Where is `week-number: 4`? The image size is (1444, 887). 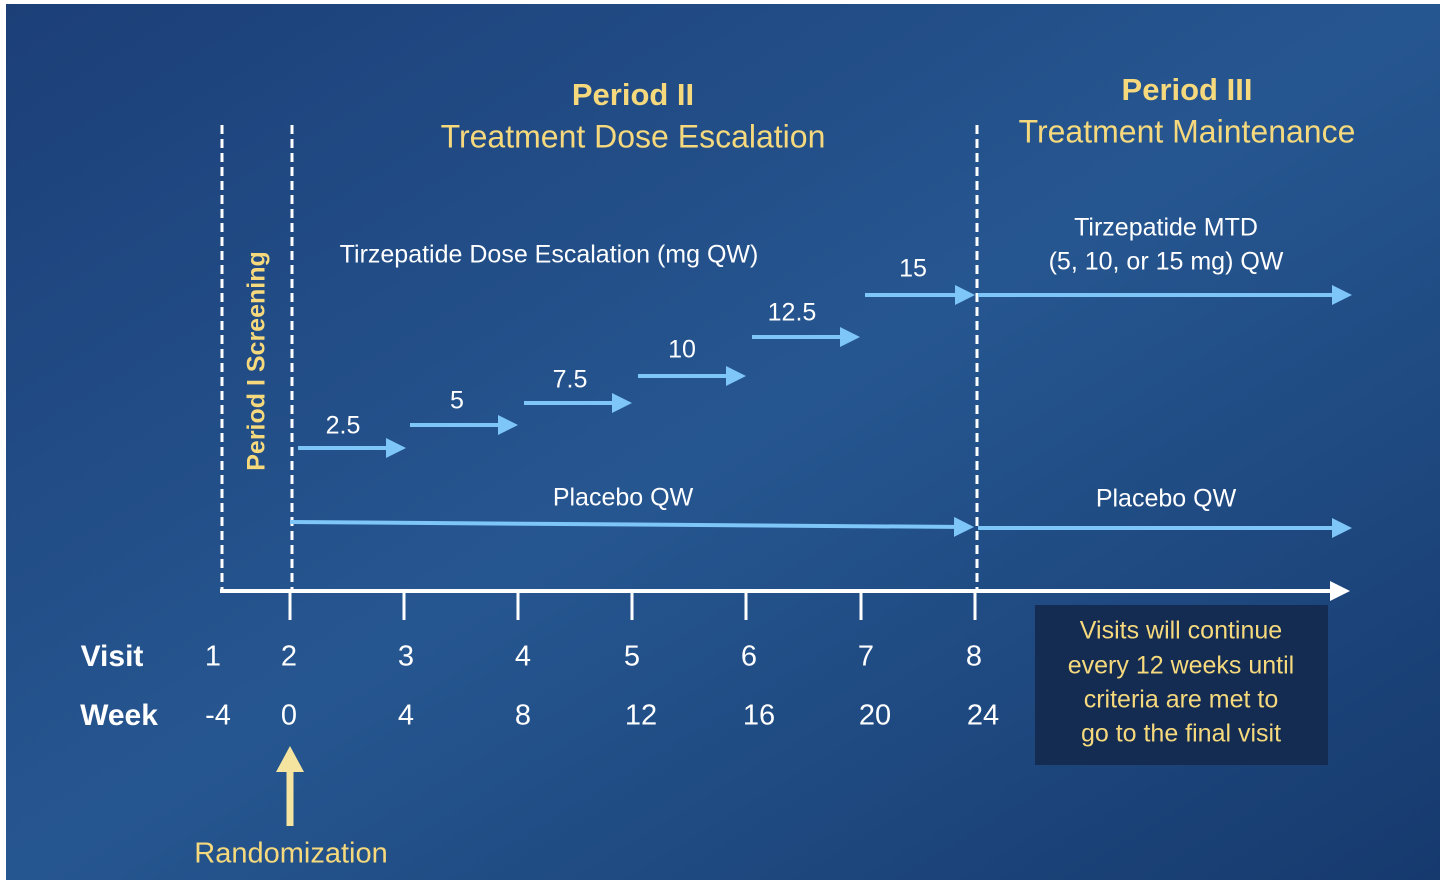 week-number: 4 is located at coordinates (406, 716).